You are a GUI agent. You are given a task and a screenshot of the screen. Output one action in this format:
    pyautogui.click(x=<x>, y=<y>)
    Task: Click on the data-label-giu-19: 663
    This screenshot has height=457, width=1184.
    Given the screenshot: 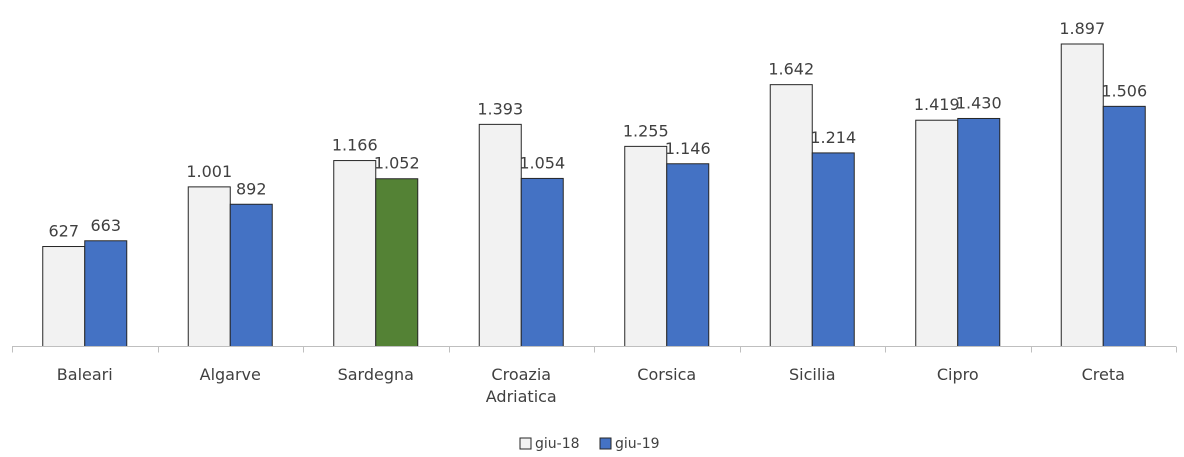 What is the action you would take?
    pyautogui.click(x=105, y=225)
    